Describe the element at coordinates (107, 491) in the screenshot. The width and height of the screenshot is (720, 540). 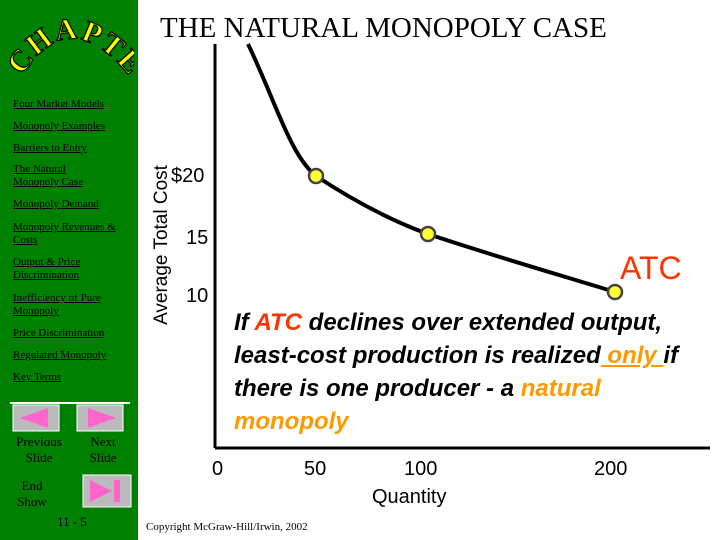
I see `end-show-icon` at that location.